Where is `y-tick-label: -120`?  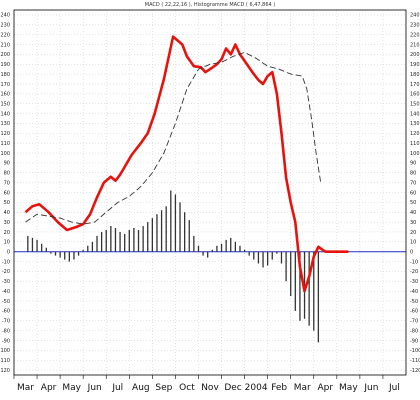 y-tick-label: -120 is located at coordinates (5, 371).